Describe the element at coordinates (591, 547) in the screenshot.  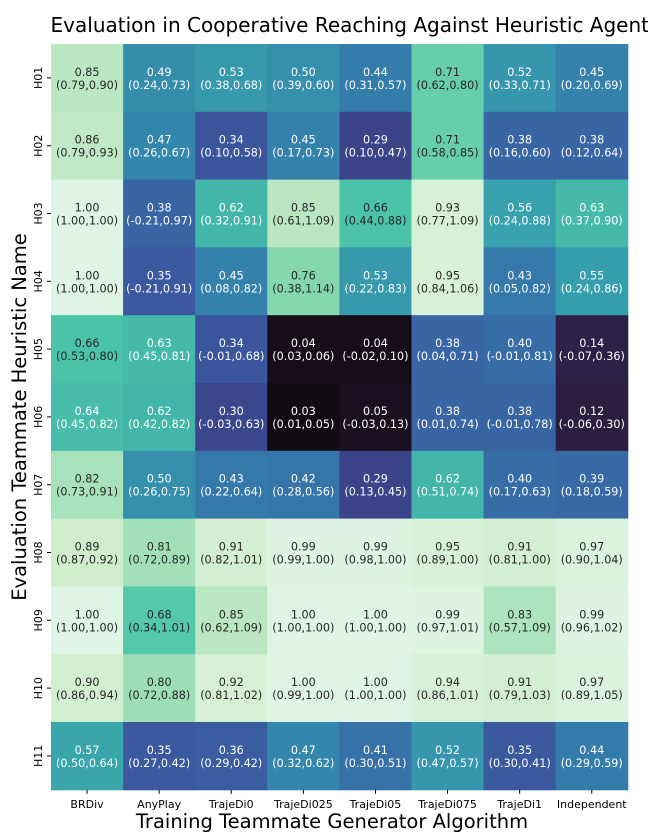
I see `cell-value-label: 0.97` at that location.